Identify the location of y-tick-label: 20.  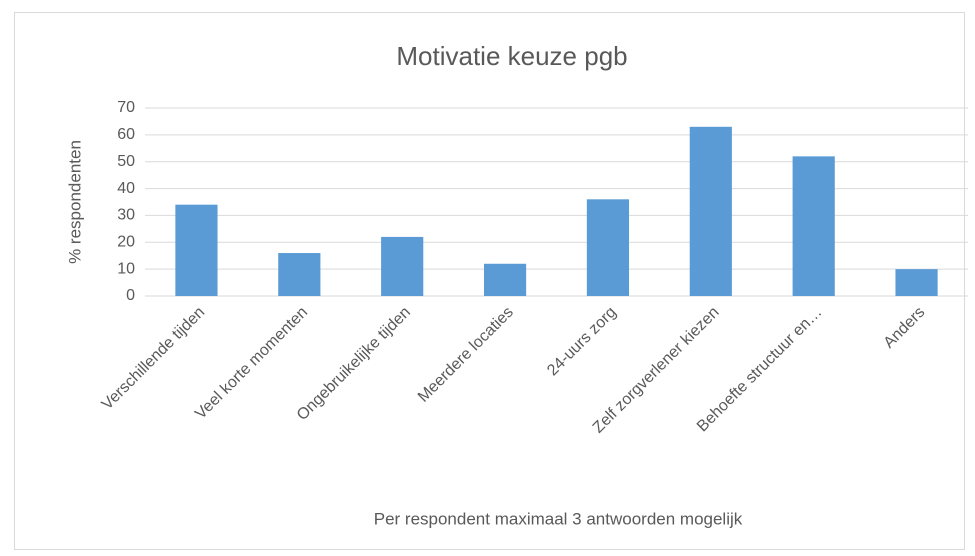
(126, 242).